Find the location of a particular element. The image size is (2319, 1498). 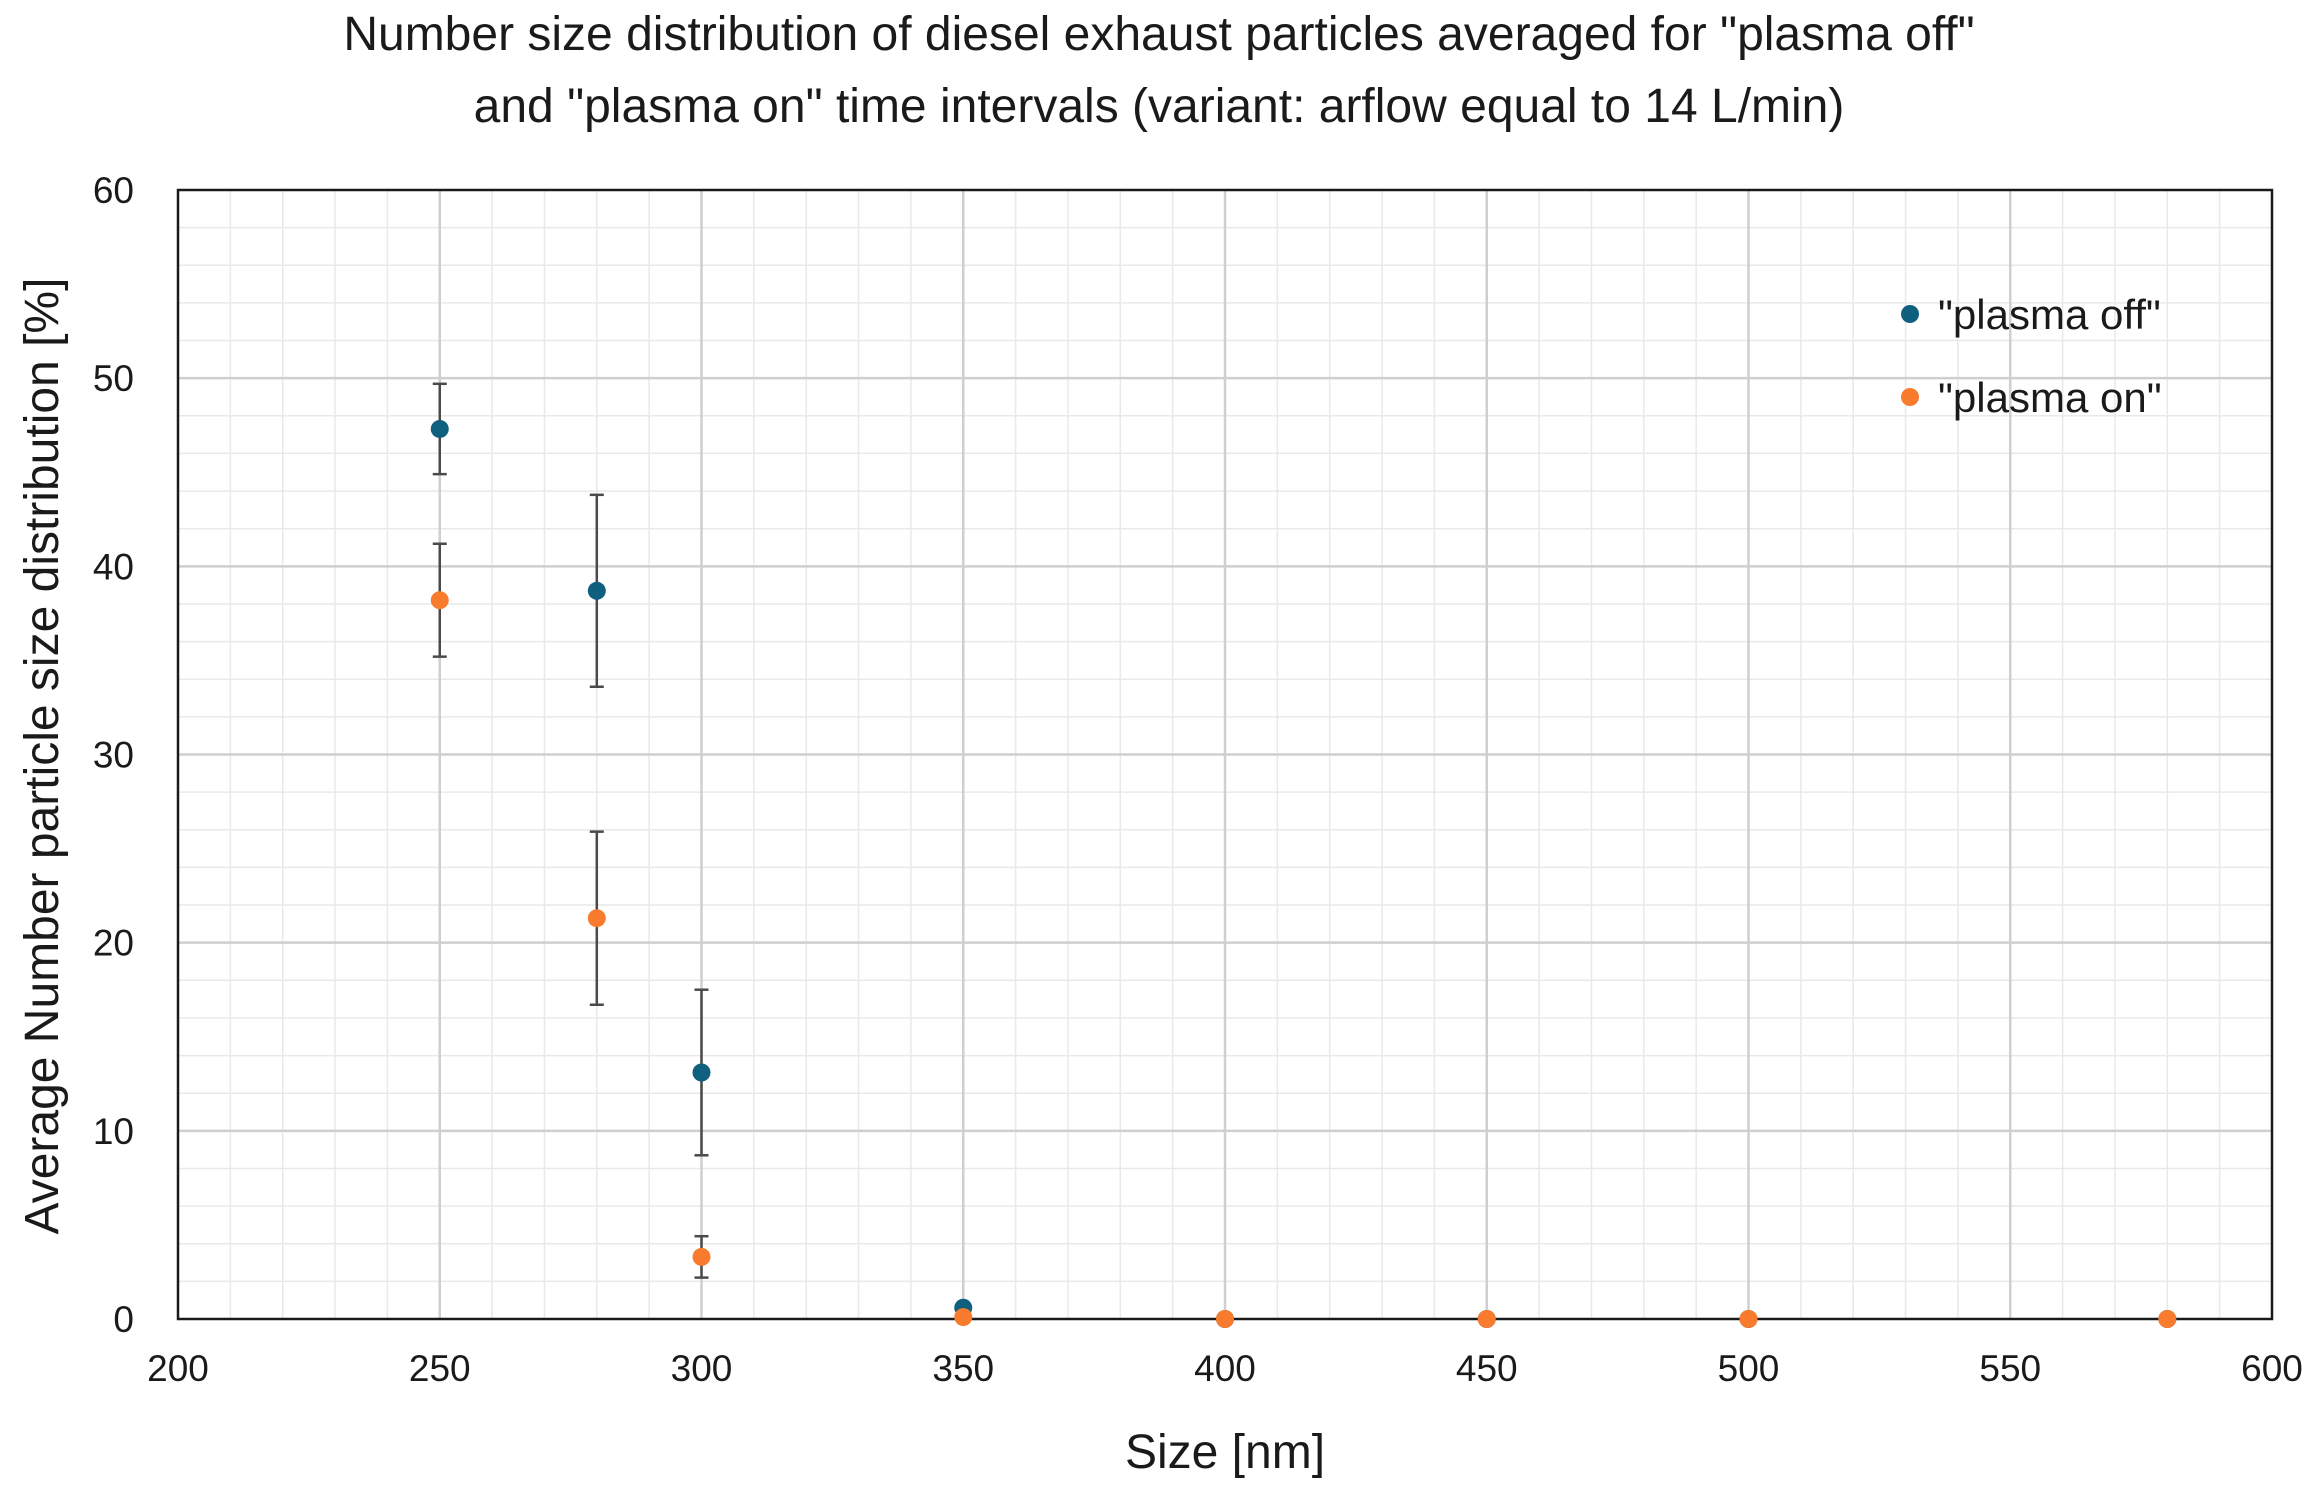

y-tick-label: 40 is located at coordinates (113, 566).